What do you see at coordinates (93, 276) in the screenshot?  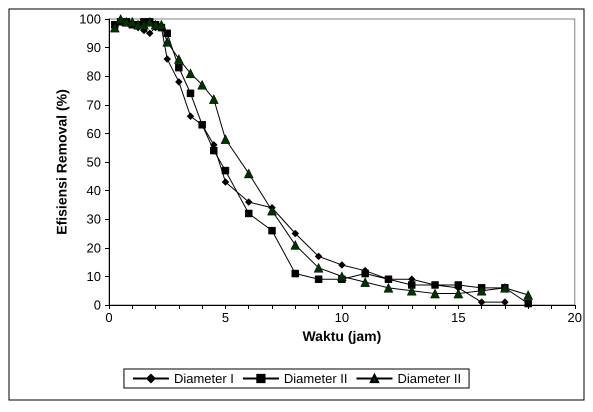 I see `y-tick-label: 10` at bounding box center [93, 276].